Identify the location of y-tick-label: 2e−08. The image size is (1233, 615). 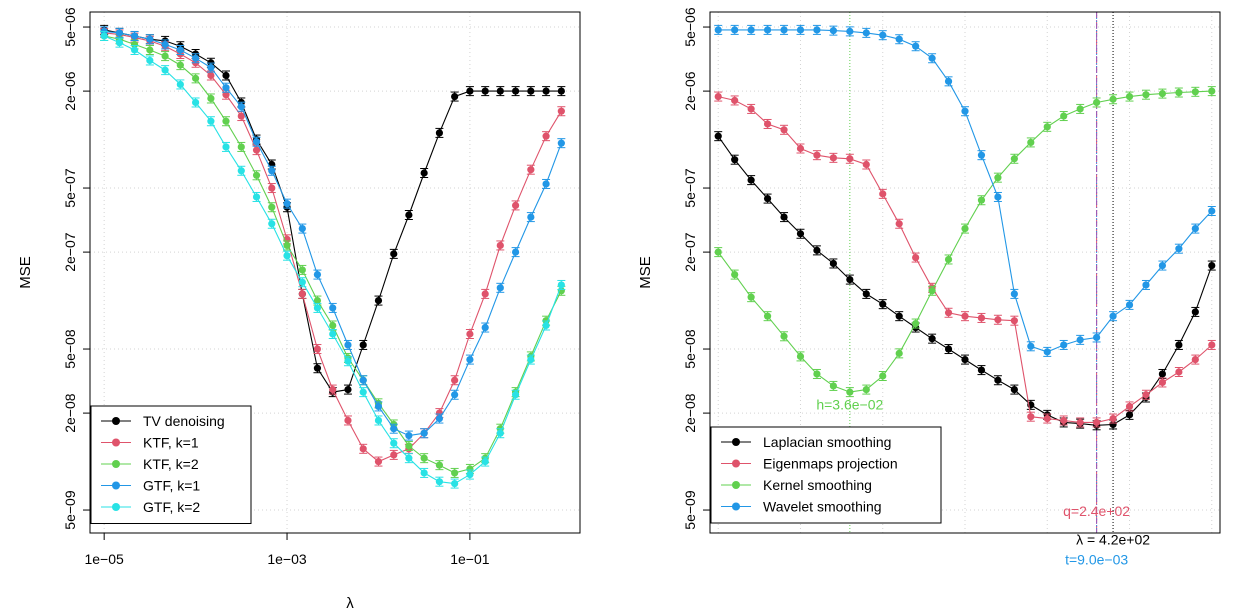
(690, 413).